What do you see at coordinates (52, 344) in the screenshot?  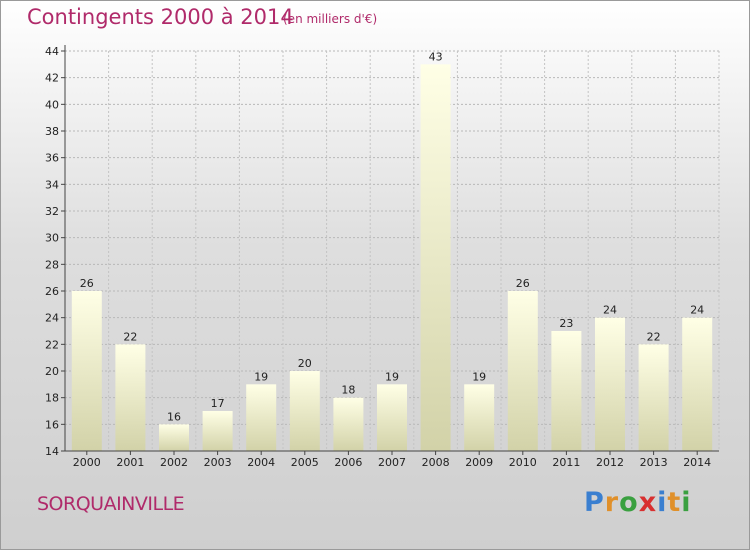 I see `y-tick-label: 22` at bounding box center [52, 344].